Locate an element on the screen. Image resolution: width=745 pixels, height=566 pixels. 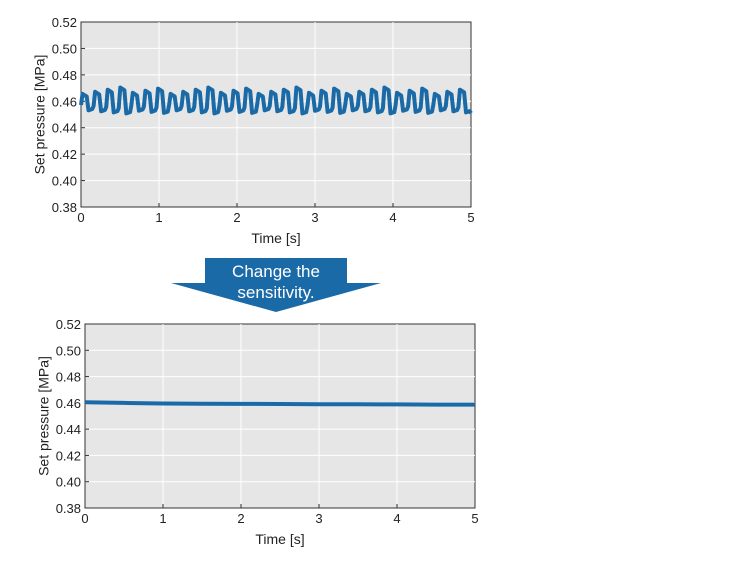
y-ticks-top: 0.52 0.50 0.48 0.46 0.44 0.42 0.40 0.38 is located at coordinates (68, 115).